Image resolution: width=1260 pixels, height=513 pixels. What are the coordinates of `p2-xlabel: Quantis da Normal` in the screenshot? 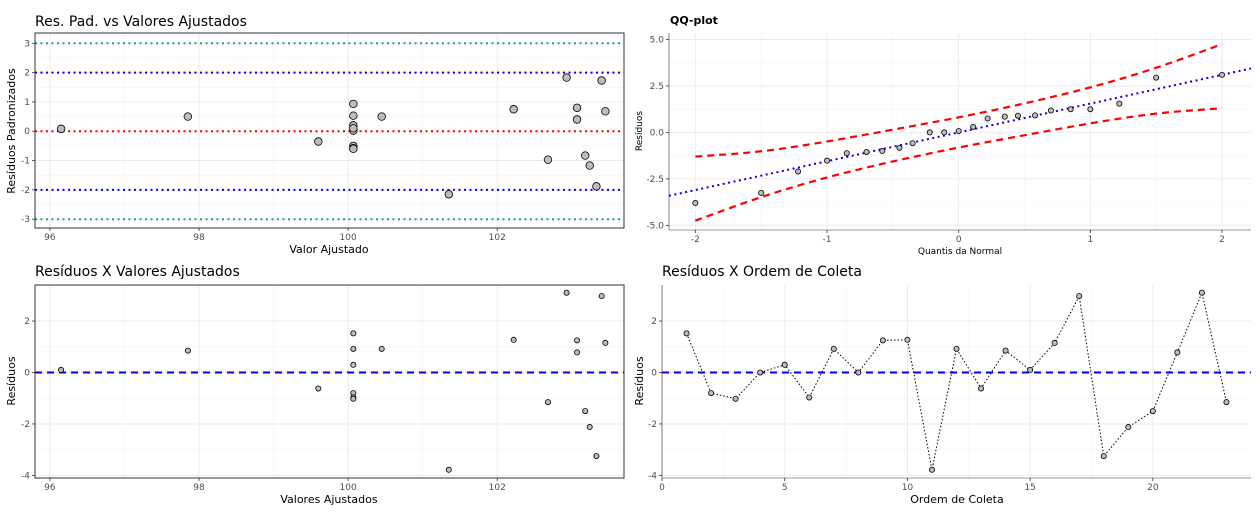 It's located at (960, 252).